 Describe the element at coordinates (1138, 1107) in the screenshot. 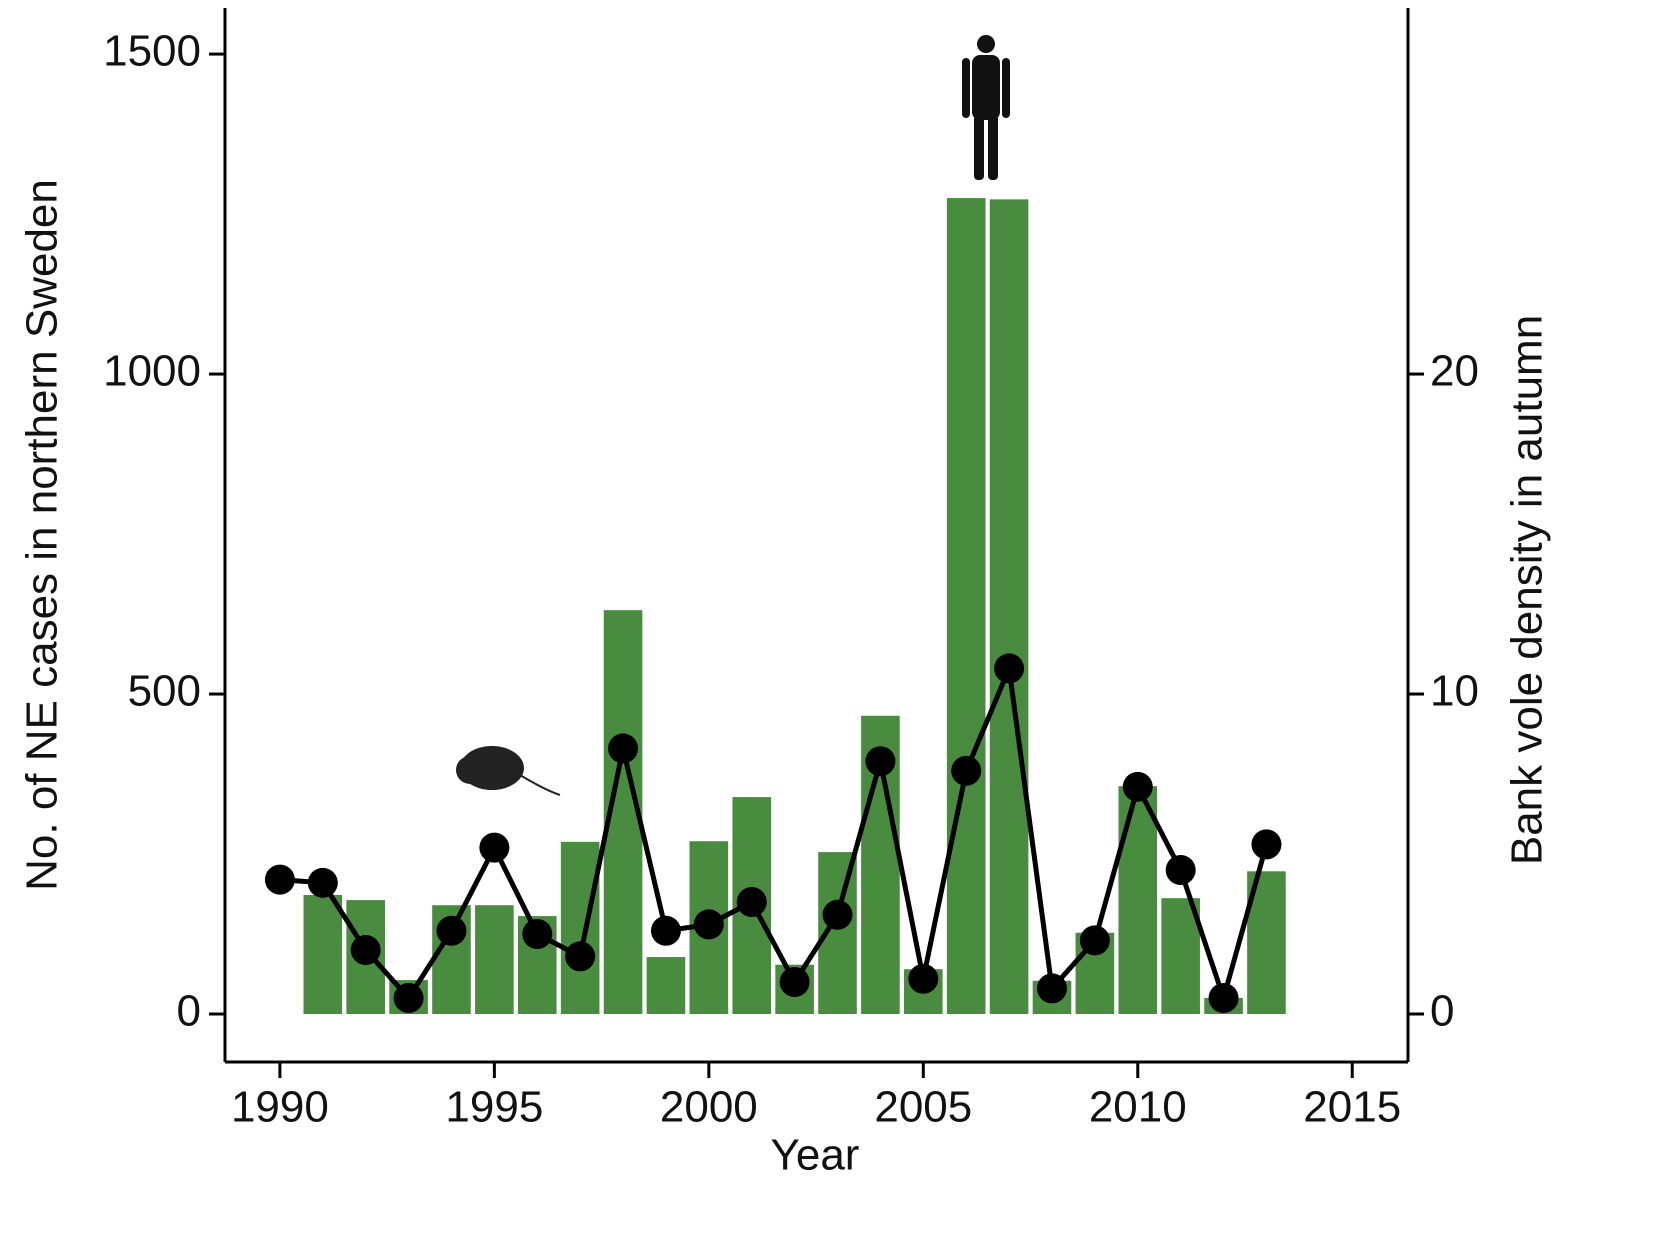

I see `x-tick-label: 2010` at that location.